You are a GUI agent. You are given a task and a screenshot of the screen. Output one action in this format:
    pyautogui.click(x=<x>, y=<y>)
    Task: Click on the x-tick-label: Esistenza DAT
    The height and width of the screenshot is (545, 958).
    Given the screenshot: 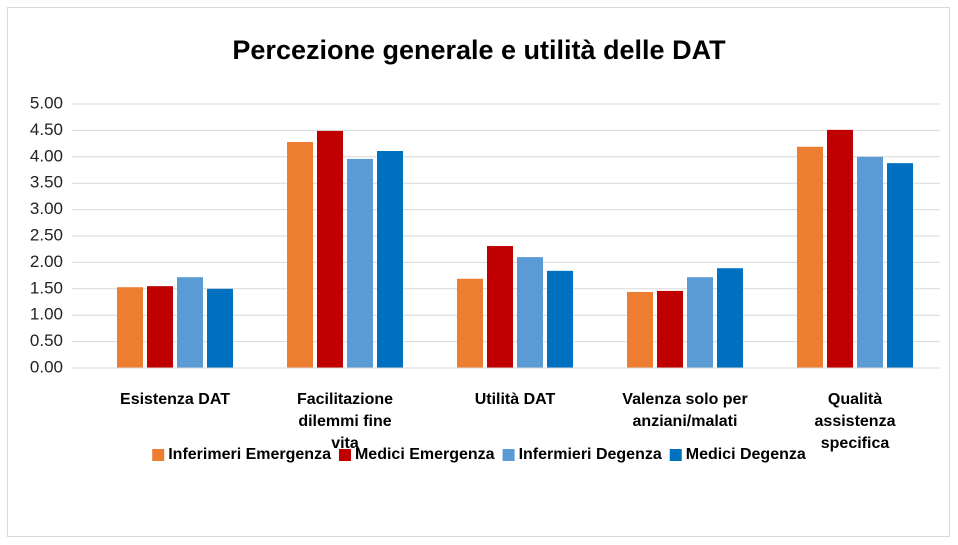 What is the action you would take?
    pyautogui.click(x=175, y=399)
    